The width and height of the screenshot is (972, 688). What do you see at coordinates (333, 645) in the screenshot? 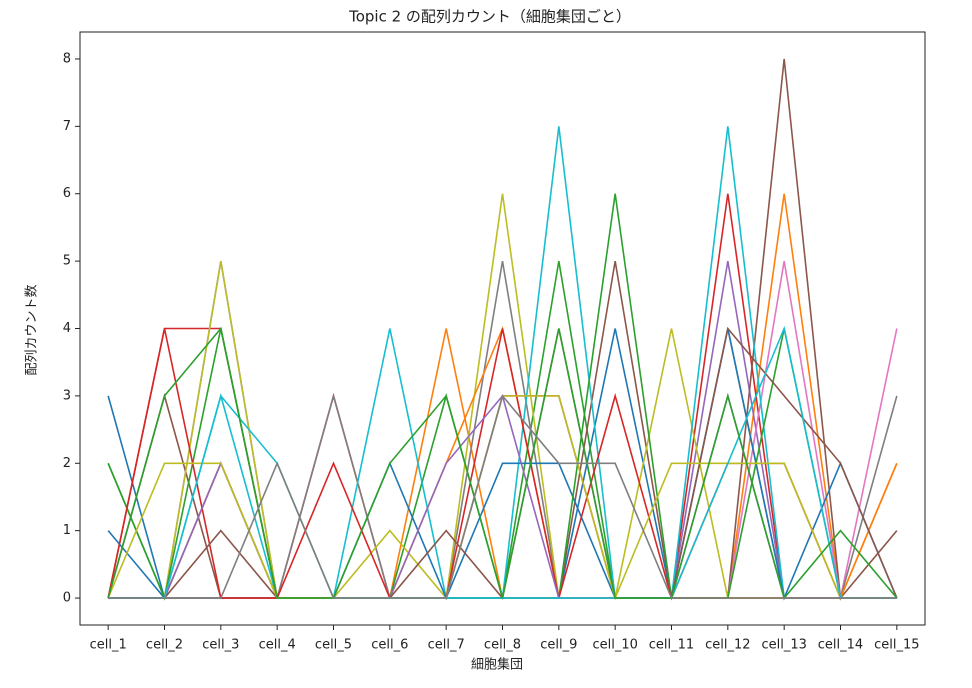
I see `x-tick-label: cell_5` at bounding box center [333, 645].